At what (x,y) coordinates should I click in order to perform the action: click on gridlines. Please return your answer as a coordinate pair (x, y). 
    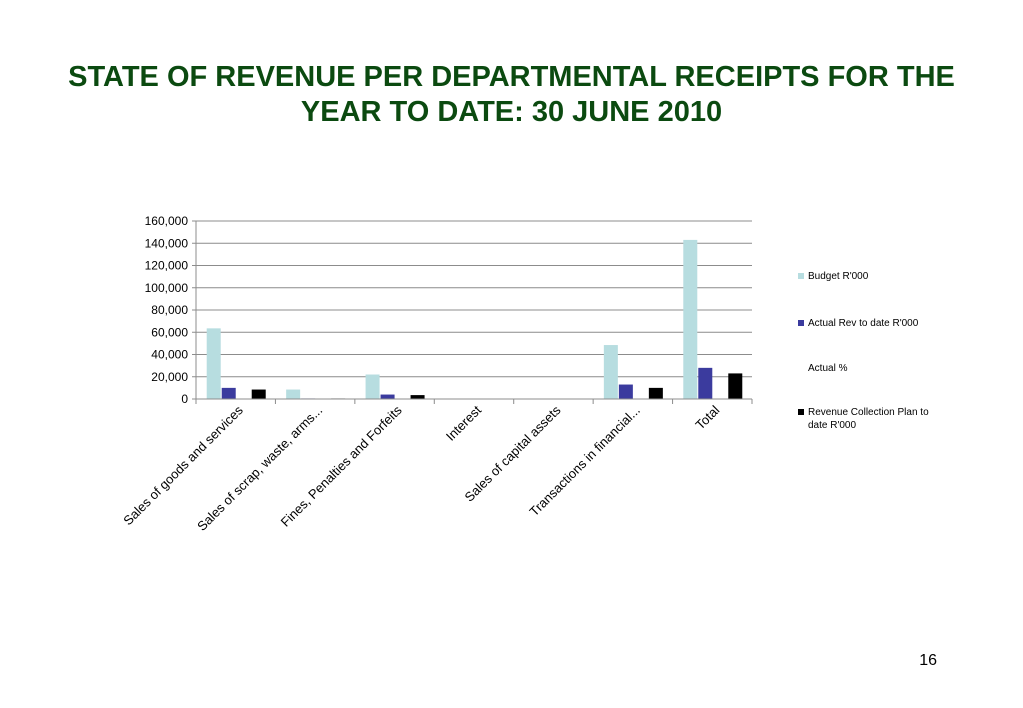
    Looking at the image, I should click on (474, 299).